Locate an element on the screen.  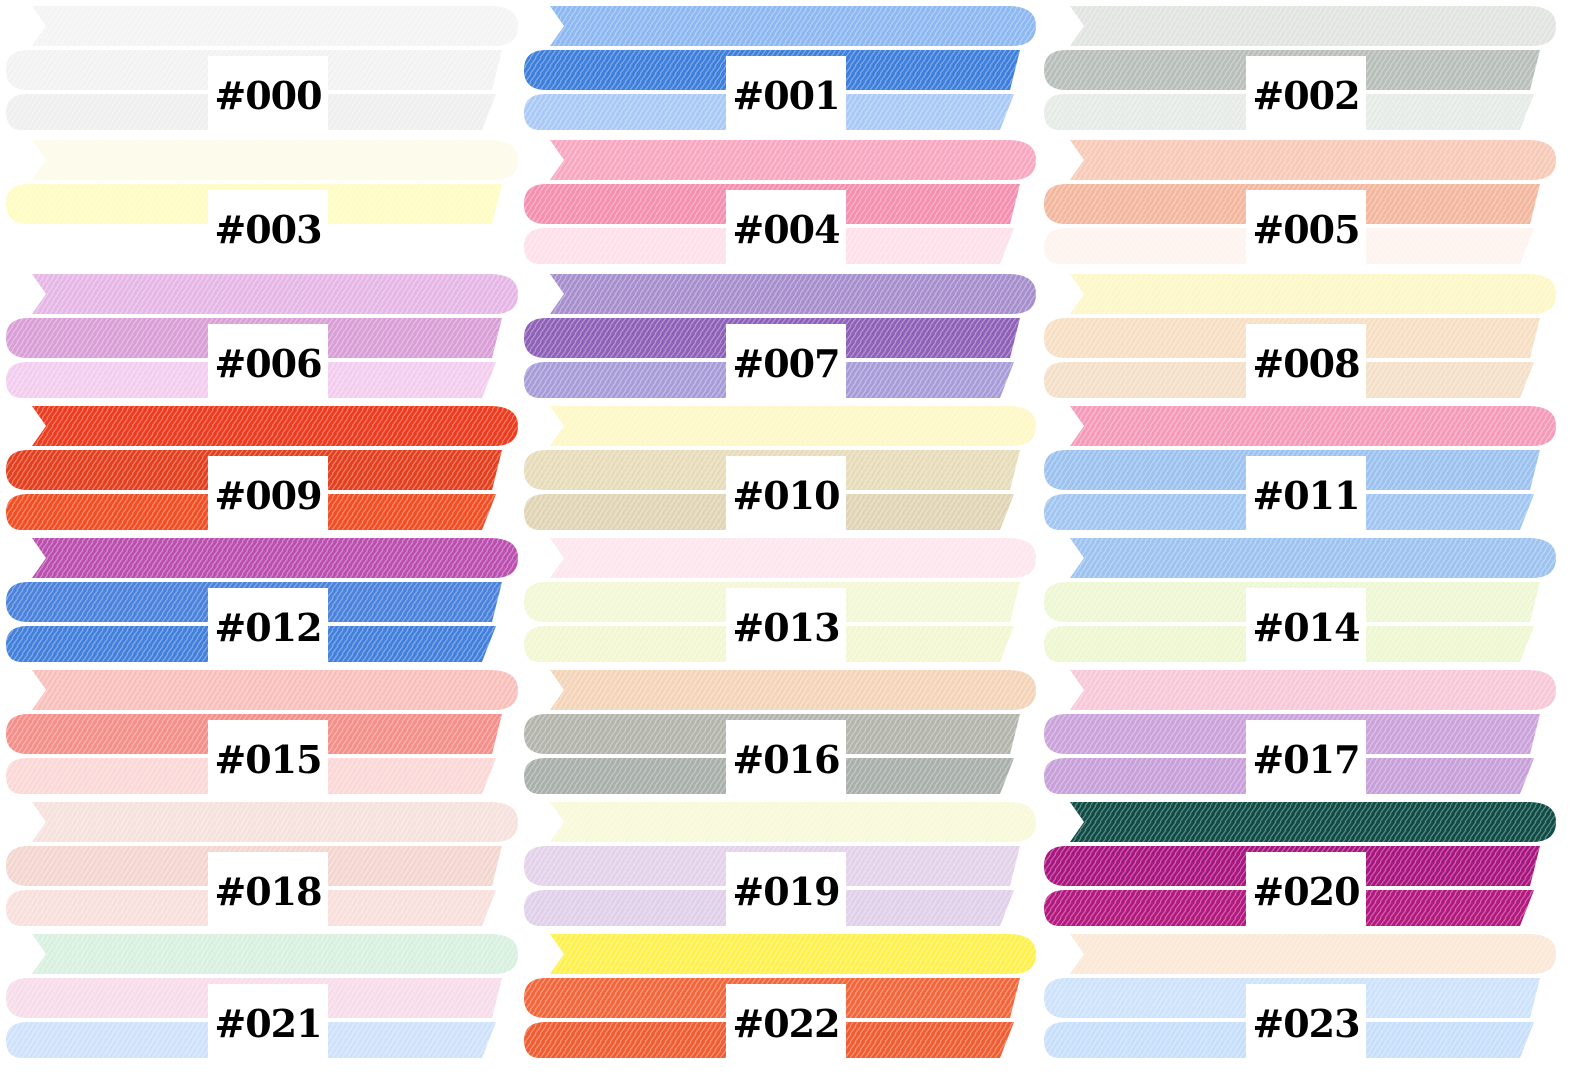
swatch-012: #012 is located at coordinates (266, 600).